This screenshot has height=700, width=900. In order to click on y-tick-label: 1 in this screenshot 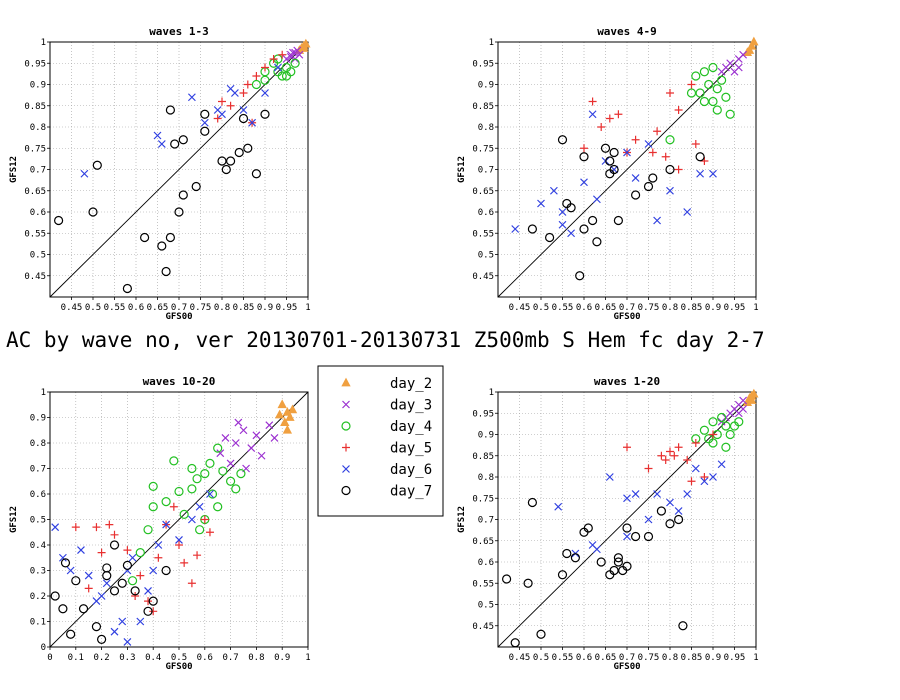, I will do `click(43, 43)`.